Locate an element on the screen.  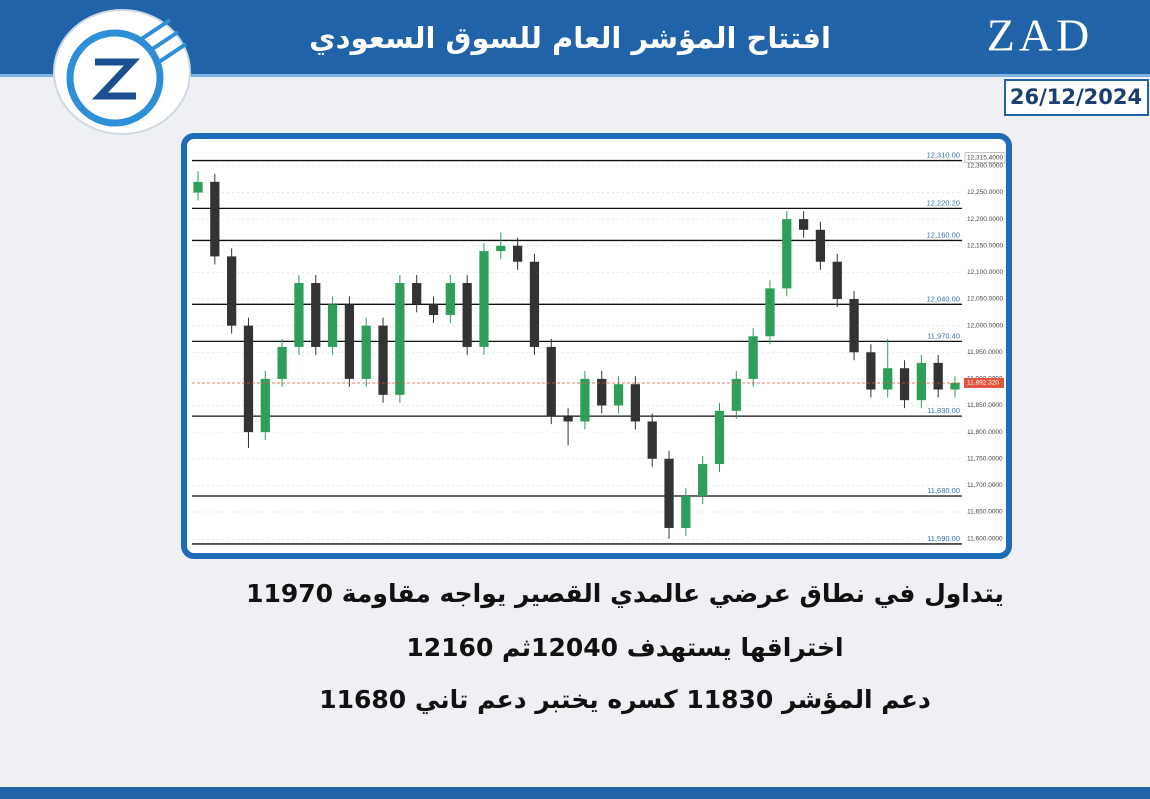
level-label: 11,680.00 is located at coordinates (943, 490).